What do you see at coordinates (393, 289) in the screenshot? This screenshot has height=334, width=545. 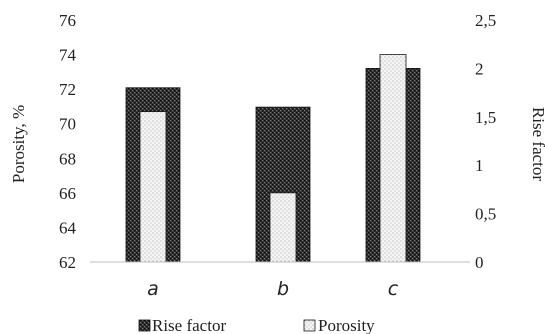 I see `category-label-c: c` at bounding box center [393, 289].